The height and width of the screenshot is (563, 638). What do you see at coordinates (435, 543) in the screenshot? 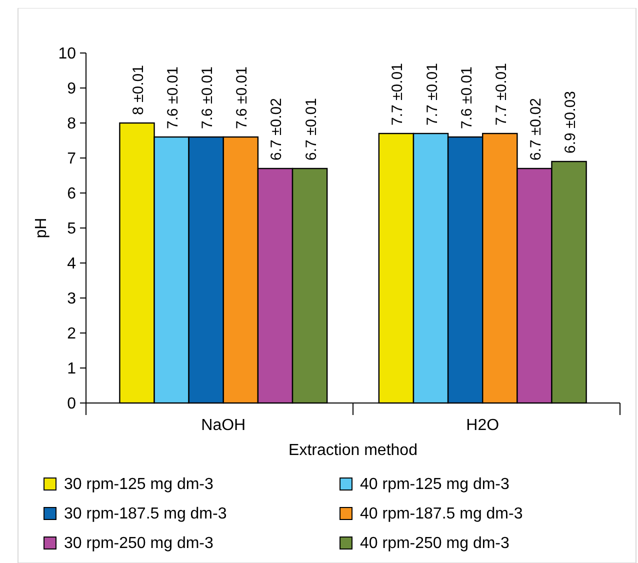
I see `legend-label: 40 rpm-250 mg dm-3` at bounding box center [435, 543].